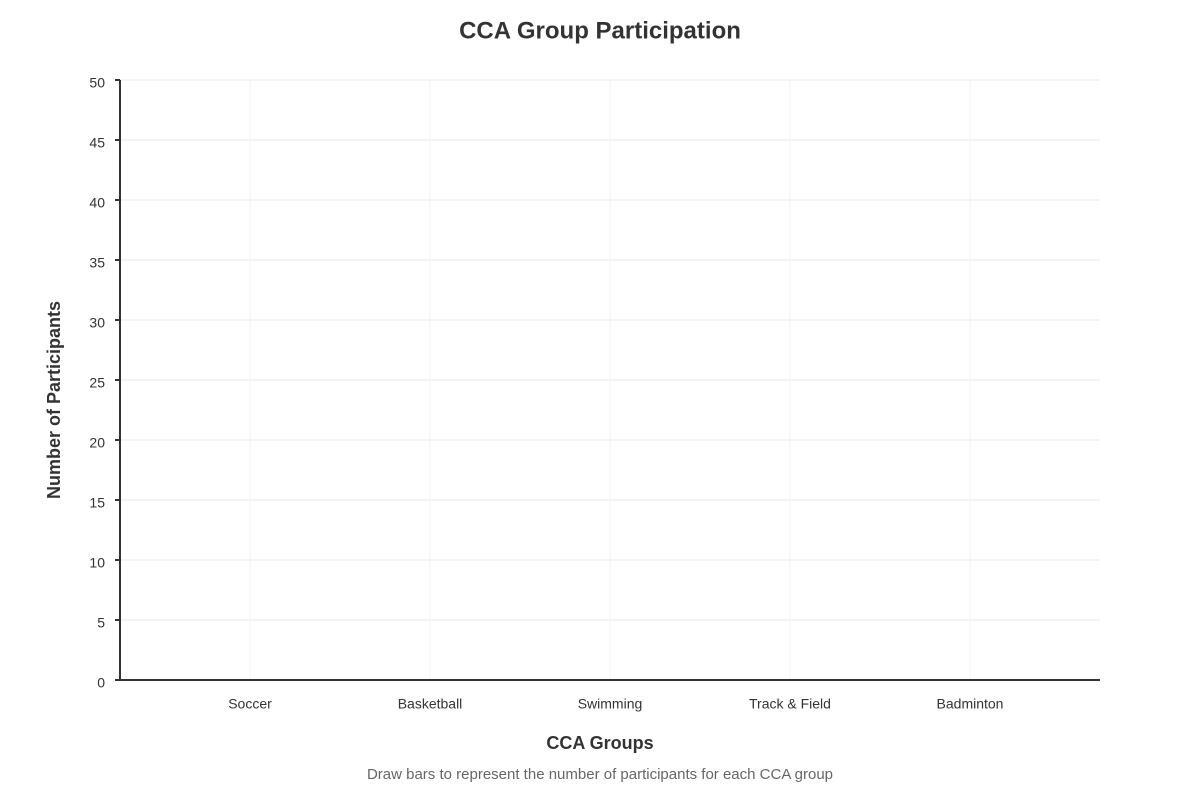  I want to click on y-tick-label: 10, so click(97, 563).